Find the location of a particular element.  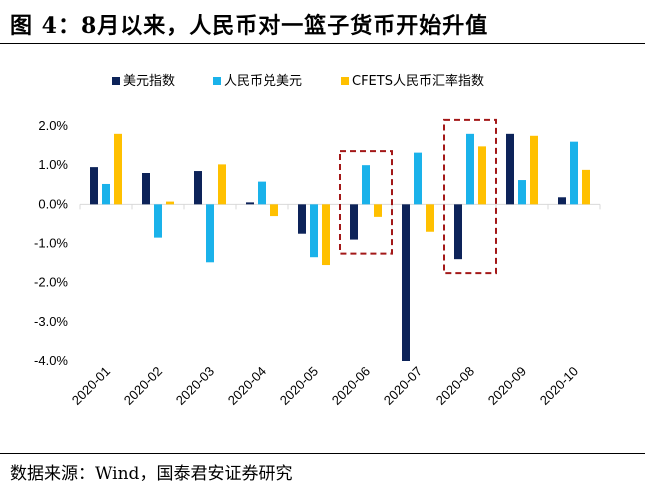

x-tick-label: 2020-01 is located at coordinates (91, 386).